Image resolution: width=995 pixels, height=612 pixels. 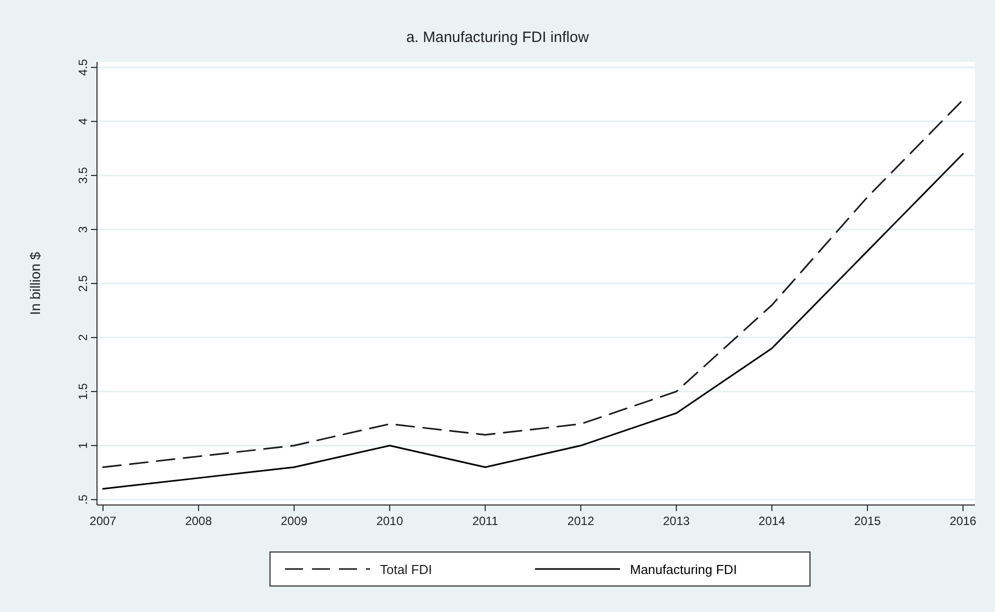 I want to click on y-tick-label: .5, so click(x=83, y=499).